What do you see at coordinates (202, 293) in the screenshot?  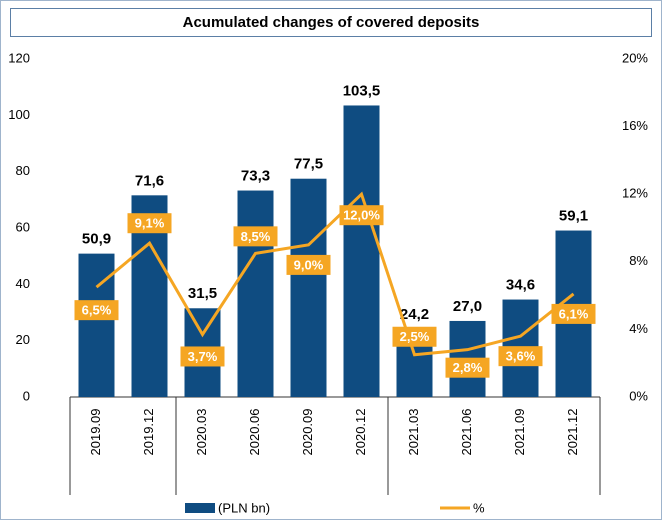 I see `bar-value-label: 31,5` at bounding box center [202, 293].